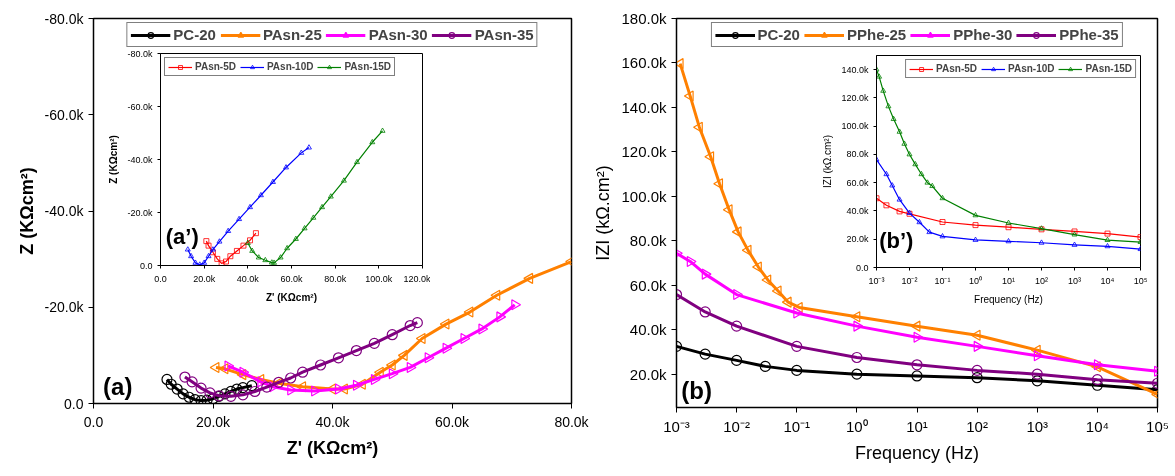 The width and height of the screenshot is (1175, 476). What do you see at coordinates (857, 182) in the screenshot?
I see `y-tick-label: 60.0k` at bounding box center [857, 182].